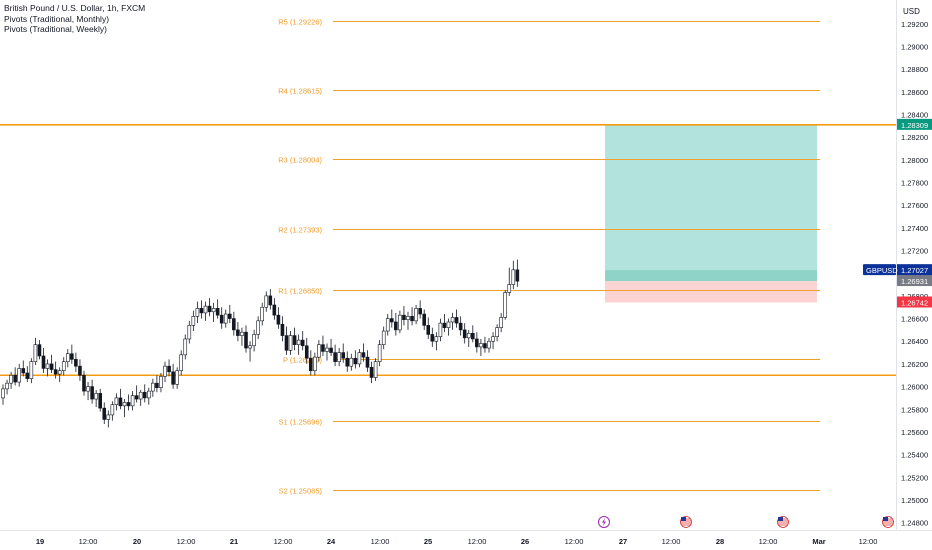 This screenshot has height=550, width=932. I want to click on pivot-label: R2 (1.27393), so click(300, 230).